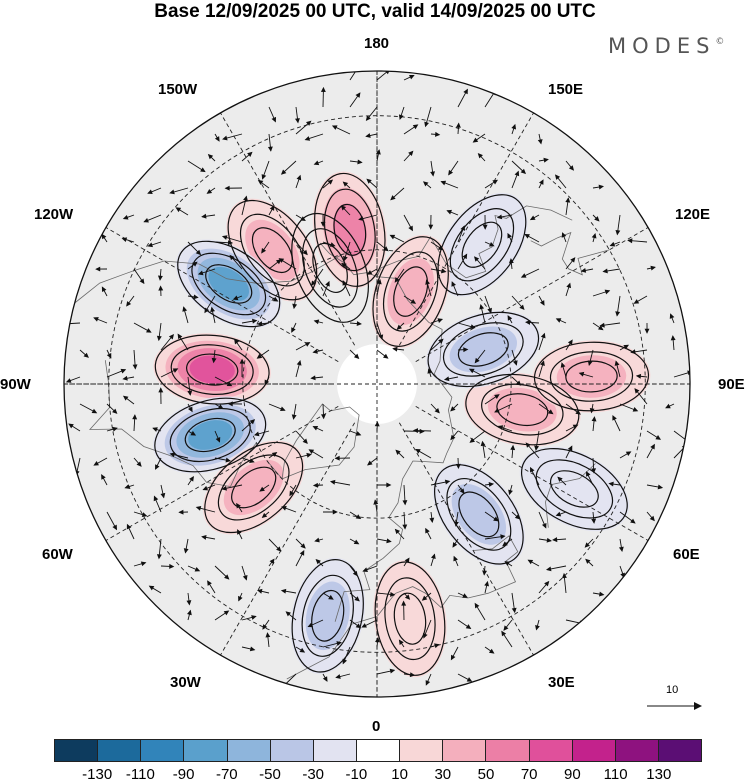  I want to click on lon-label-150w: 150W, so click(178, 89).